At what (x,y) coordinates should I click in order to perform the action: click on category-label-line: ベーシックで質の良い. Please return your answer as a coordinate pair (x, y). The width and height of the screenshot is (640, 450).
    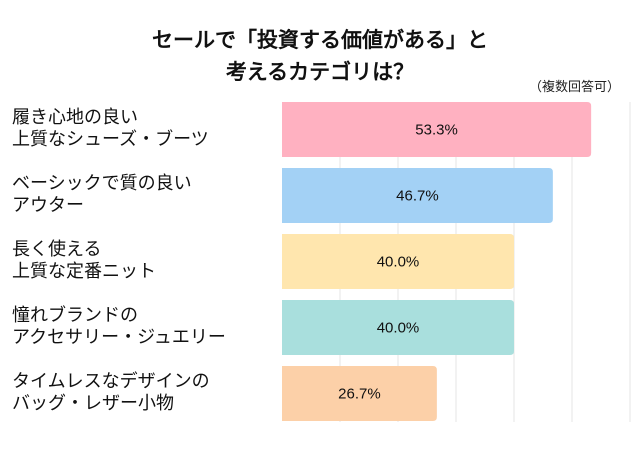
    Looking at the image, I should click on (102, 183).